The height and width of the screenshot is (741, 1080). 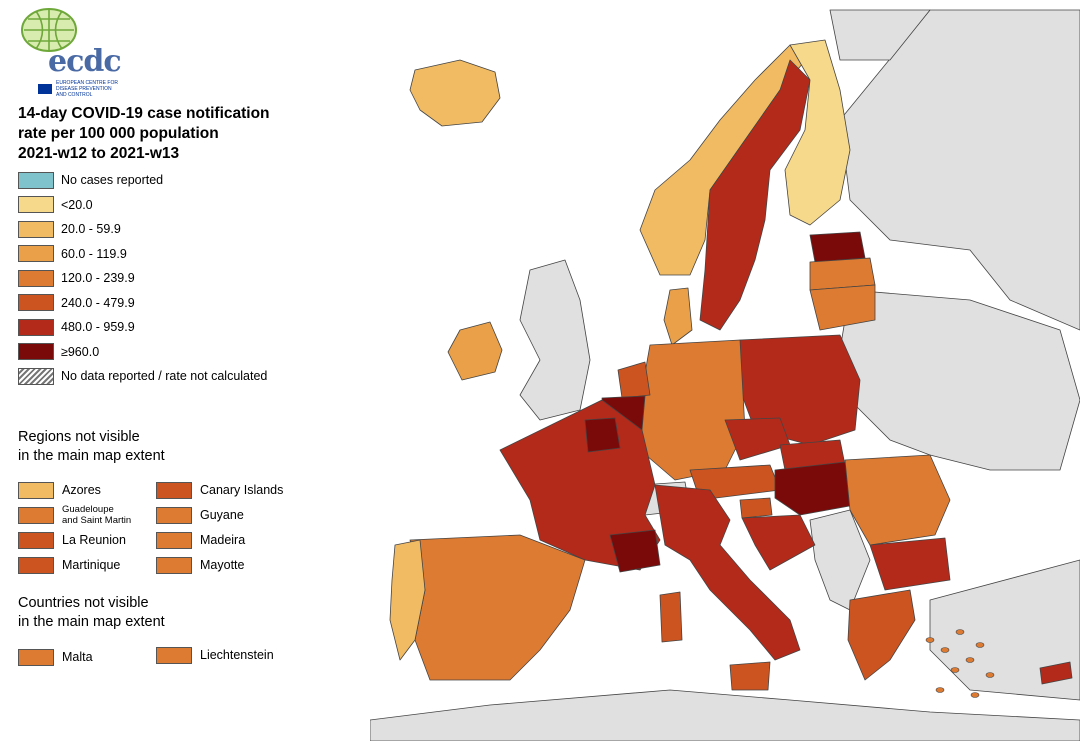 What do you see at coordinates (881, 635) in the screenshot?
I see `map-region-greece` at bounding box center [881, 635].